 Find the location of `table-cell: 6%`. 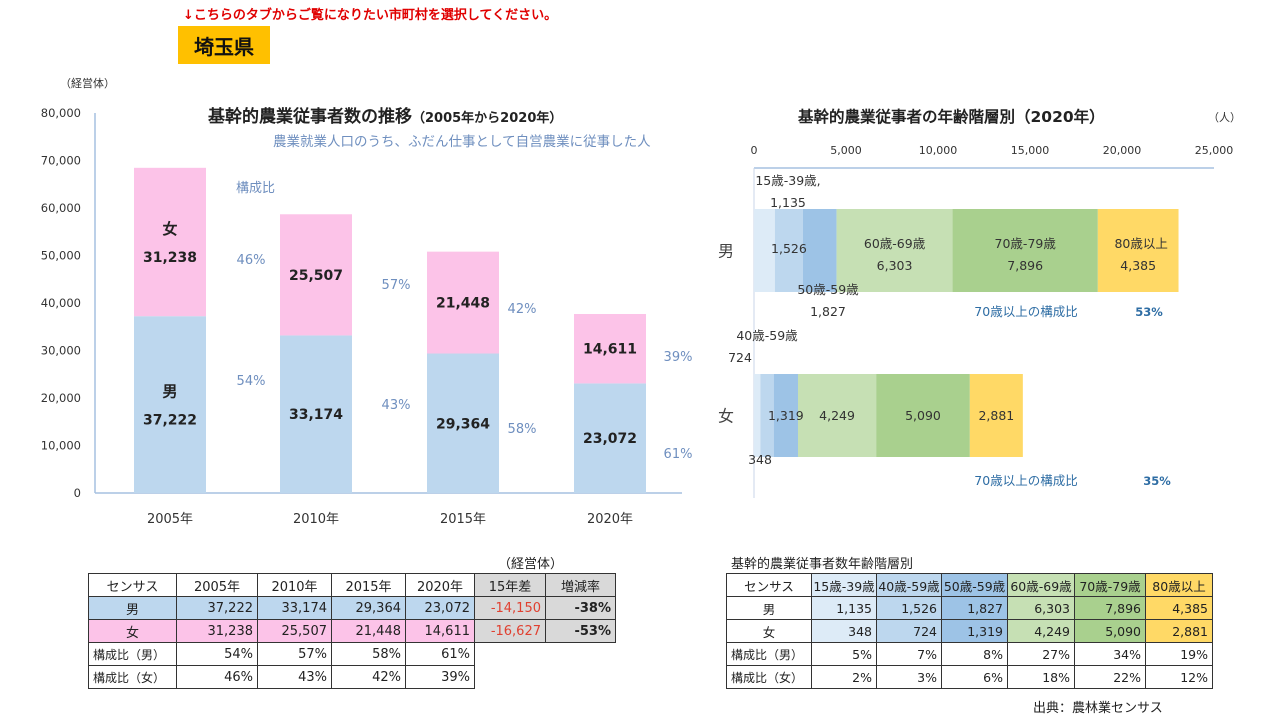

table-cell: 6% is located at coordinates (974, 677).